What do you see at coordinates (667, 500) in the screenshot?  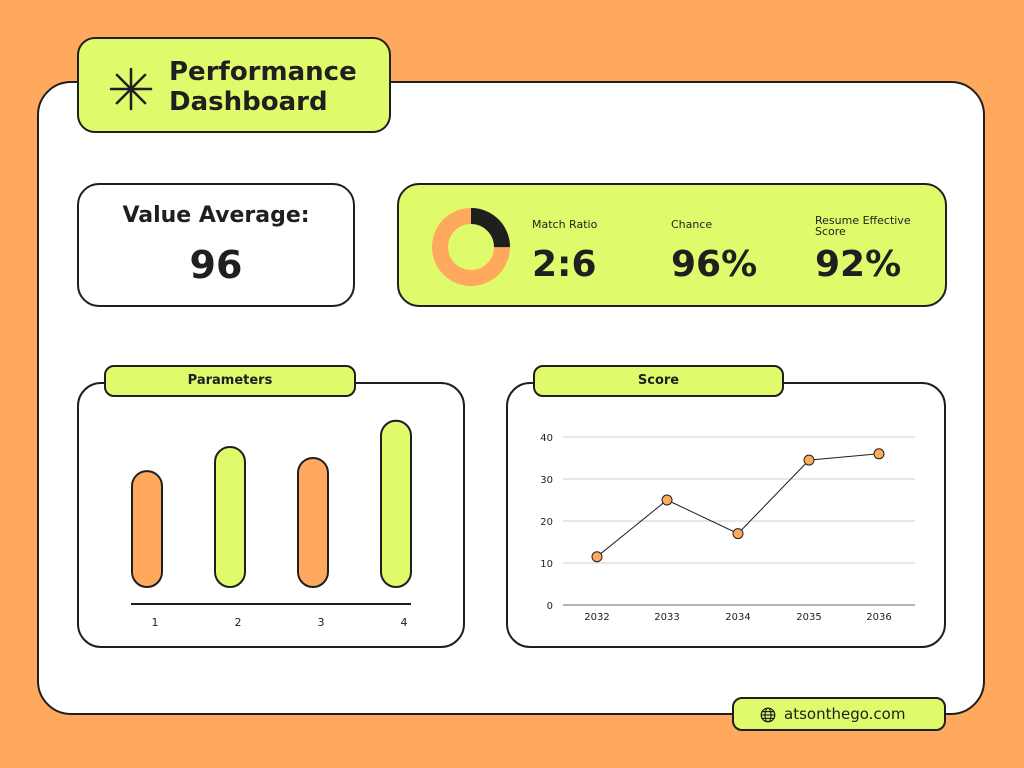 I see `point-2033` at bounding box center [667, 500].